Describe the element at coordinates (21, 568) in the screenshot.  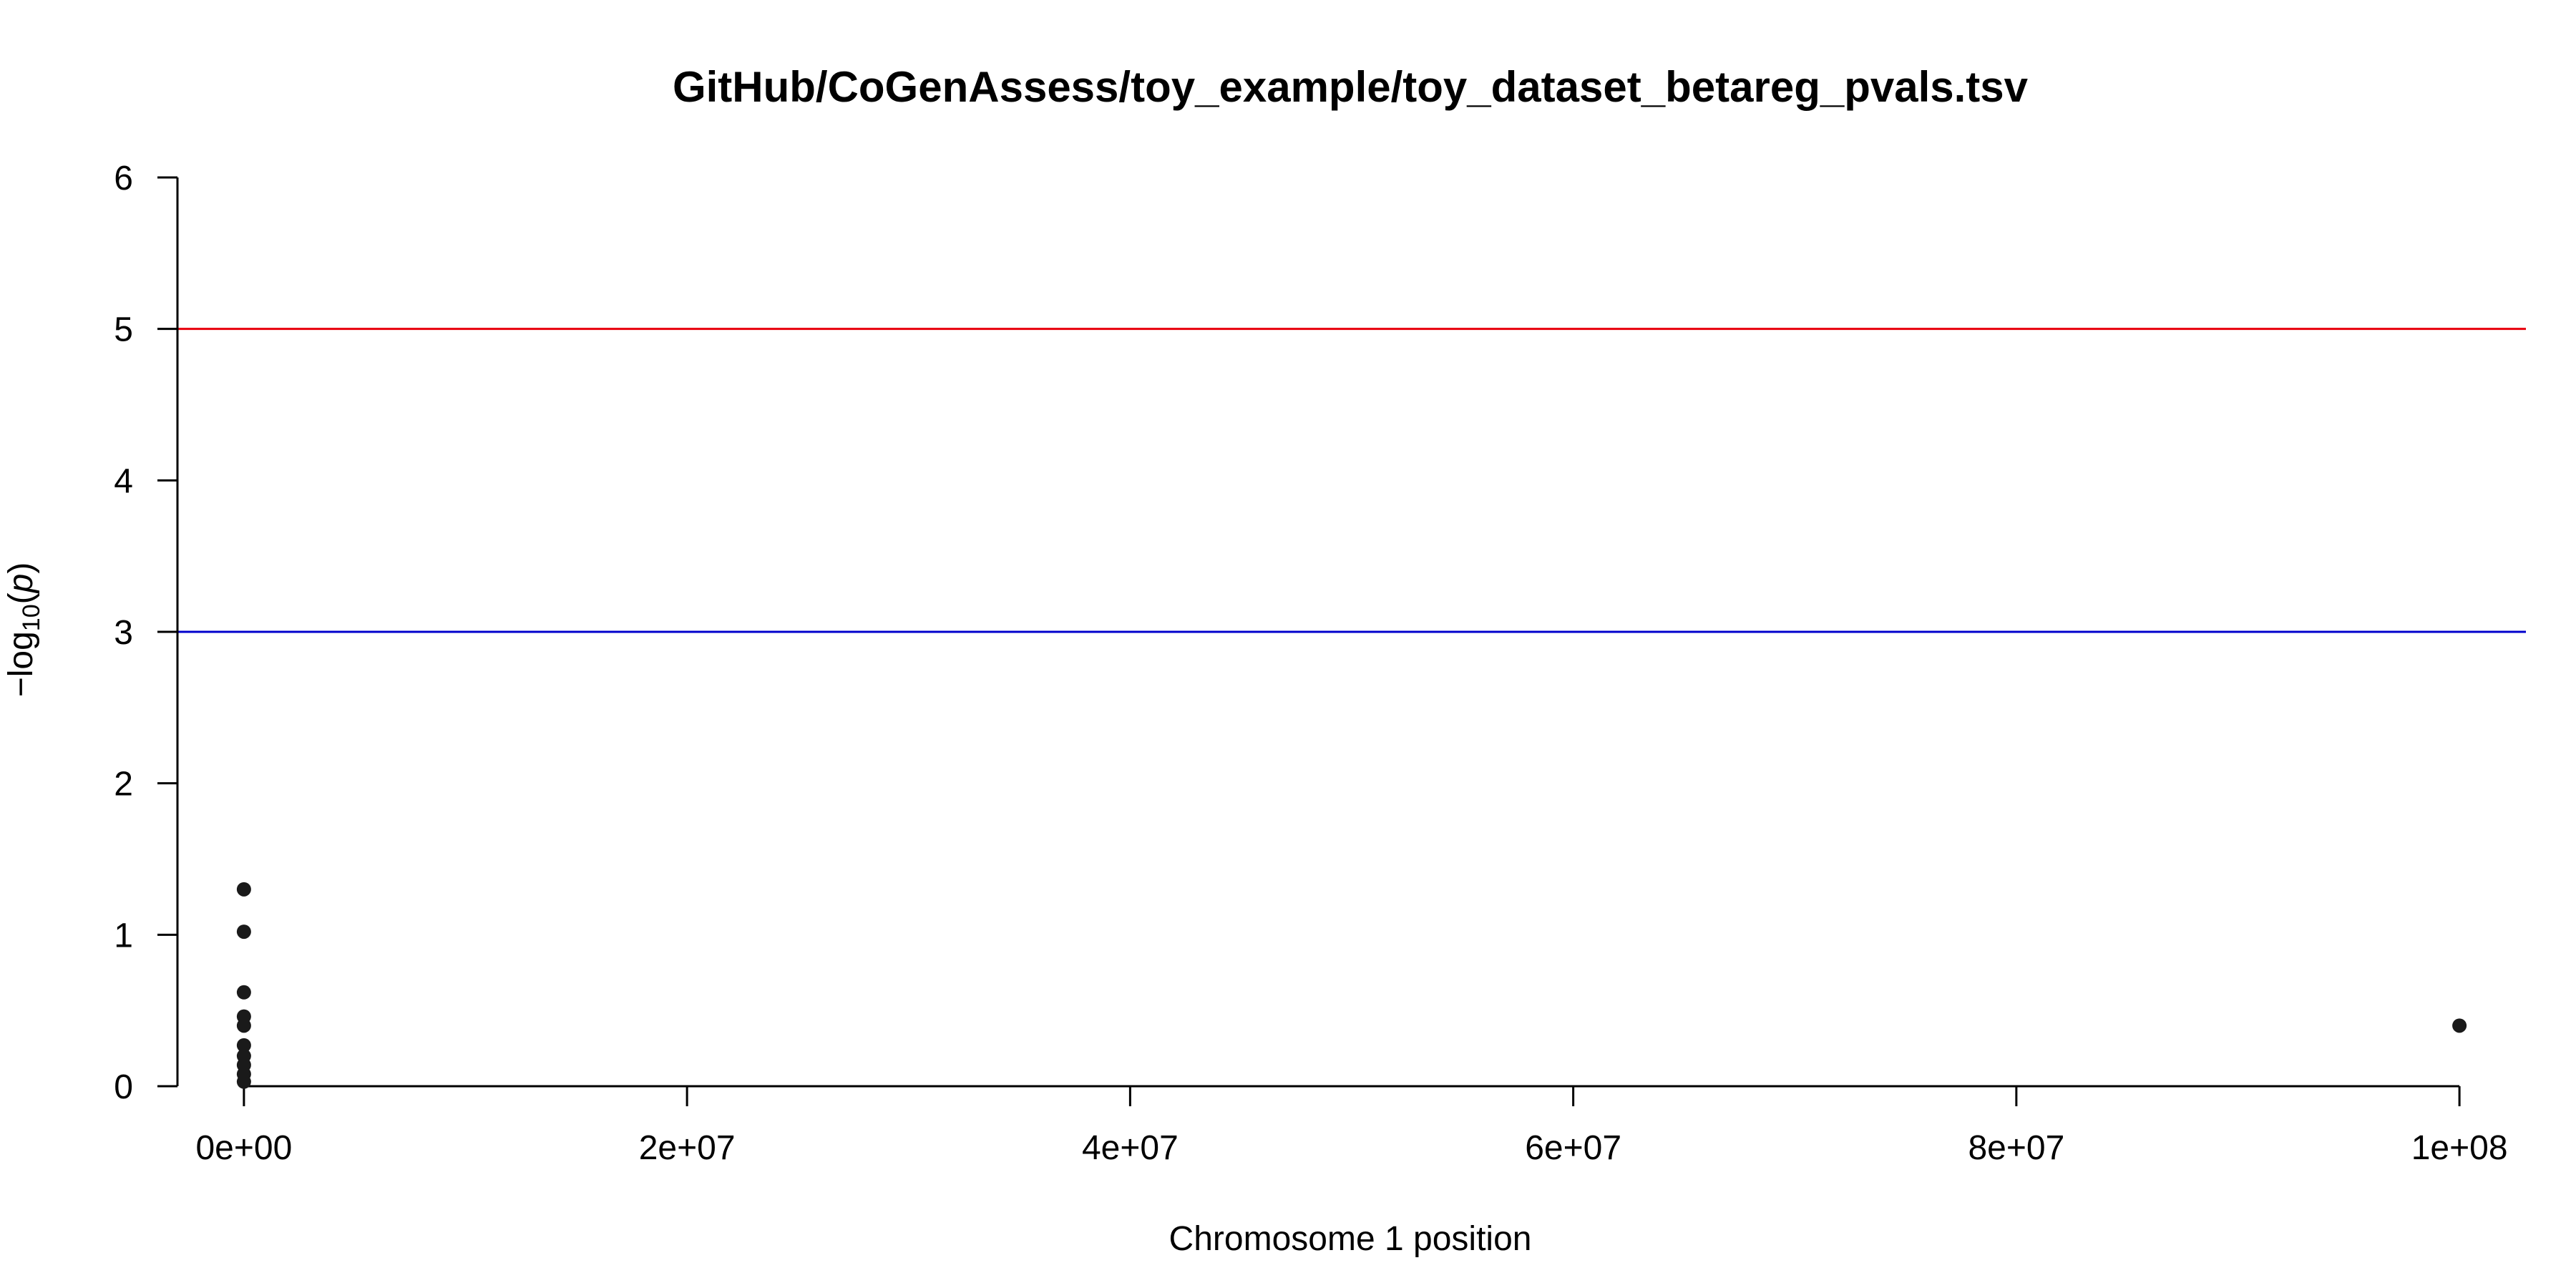
I see `y-axis-label-close-paren: )` at that location.